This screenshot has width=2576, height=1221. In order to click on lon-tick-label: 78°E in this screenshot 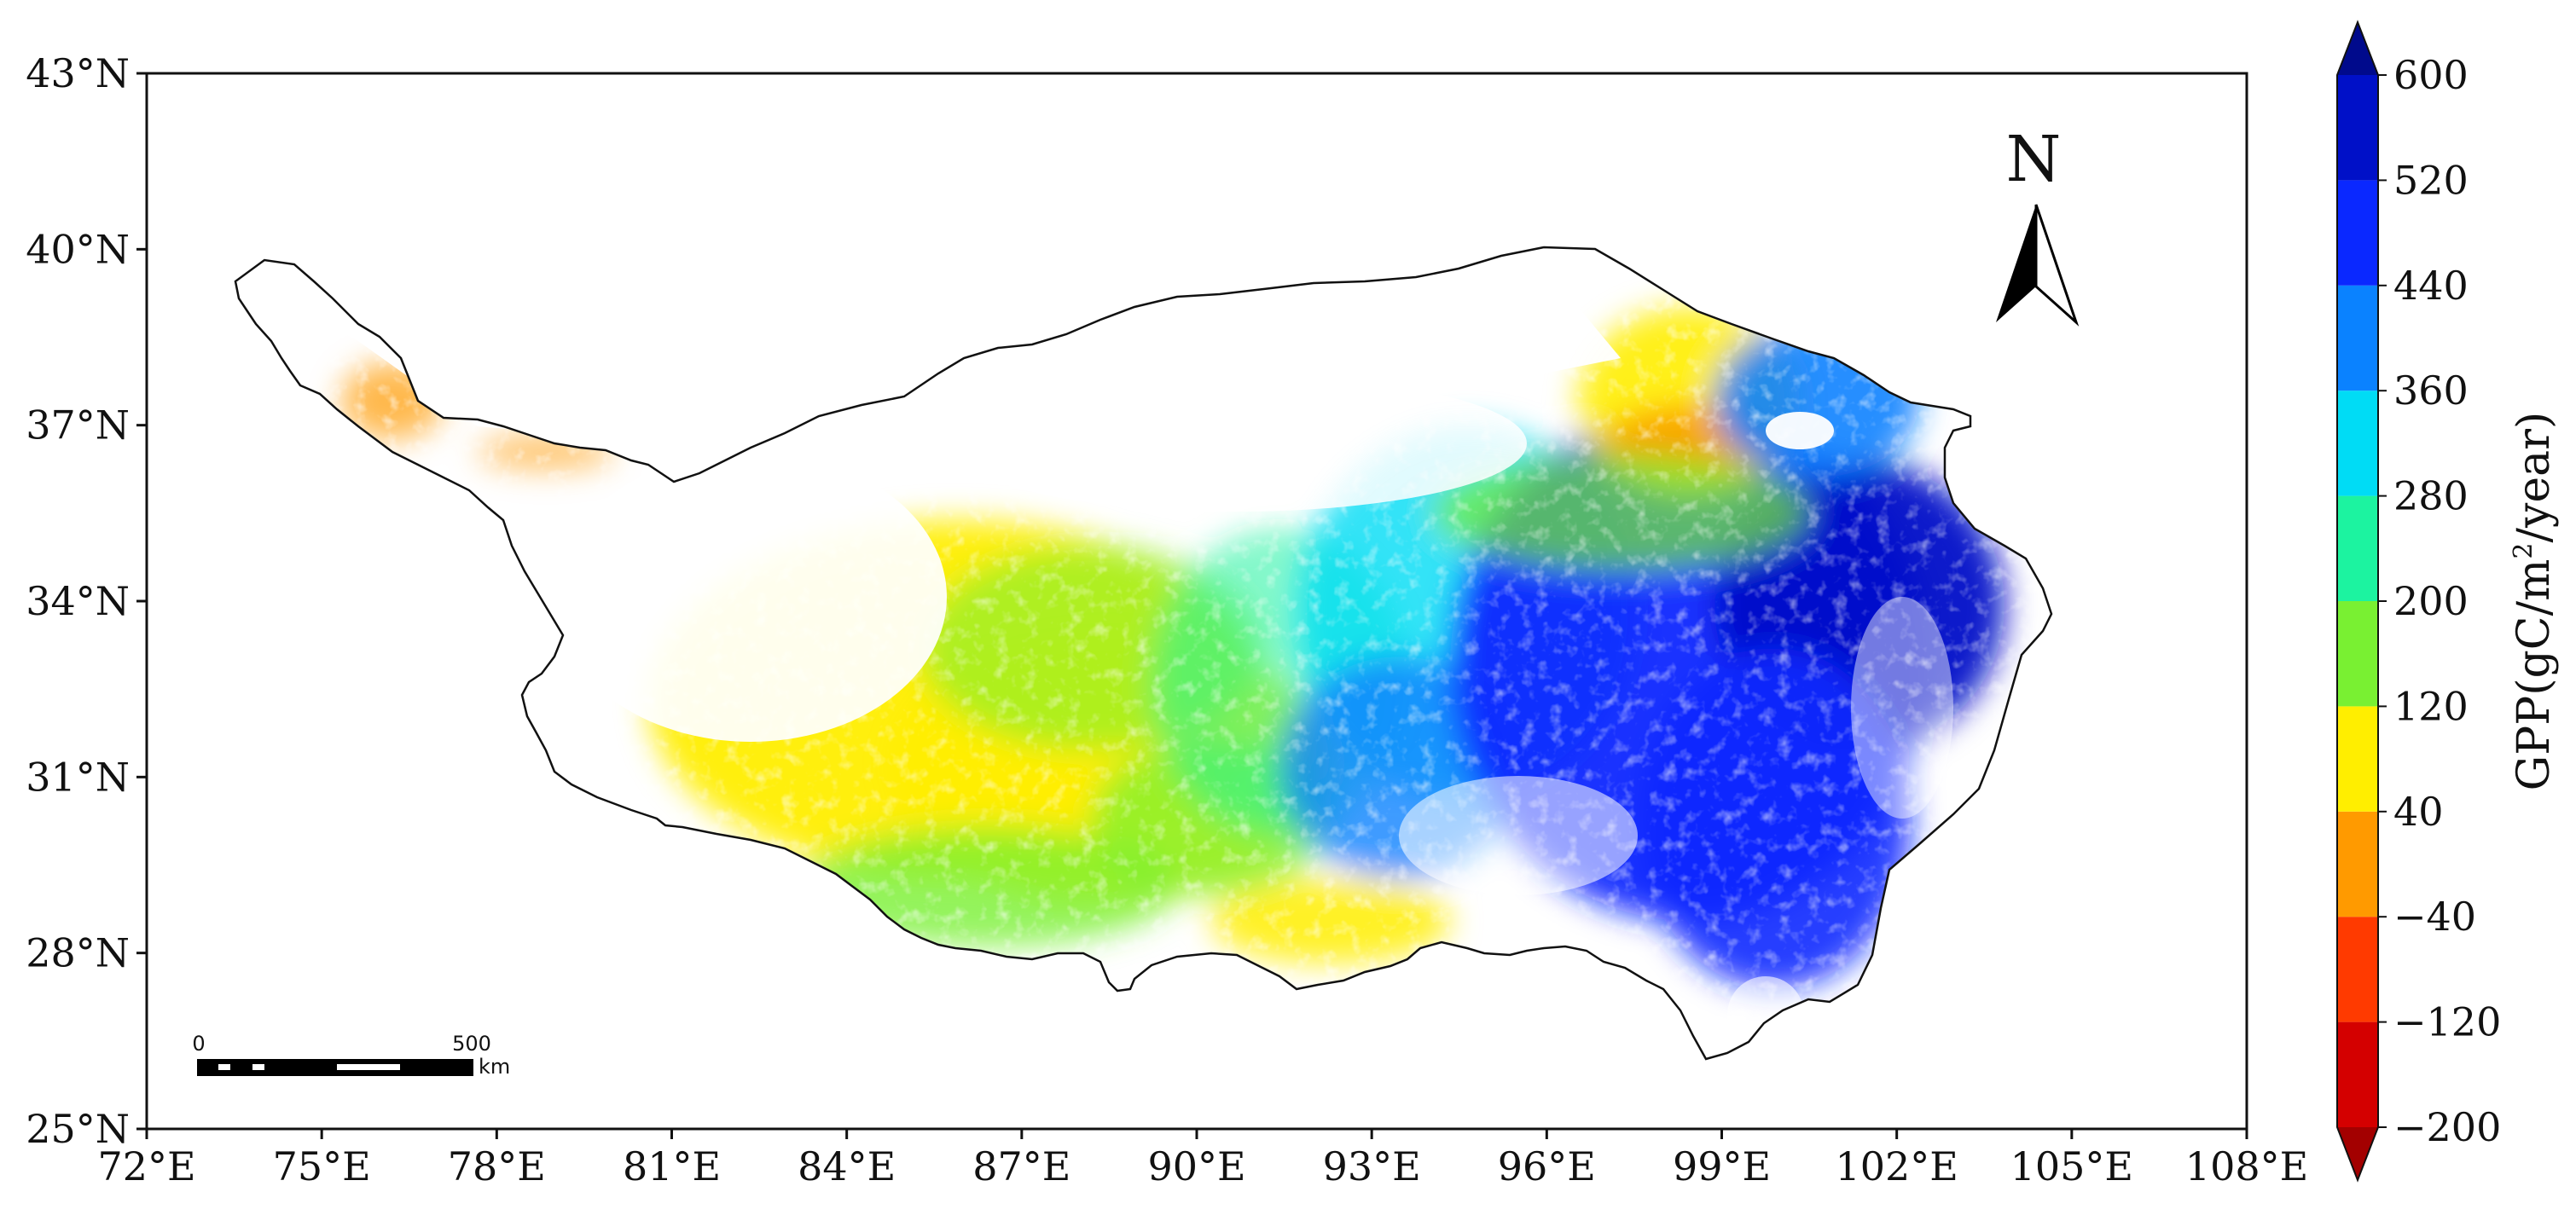, I will do `click(497, 1166)`.